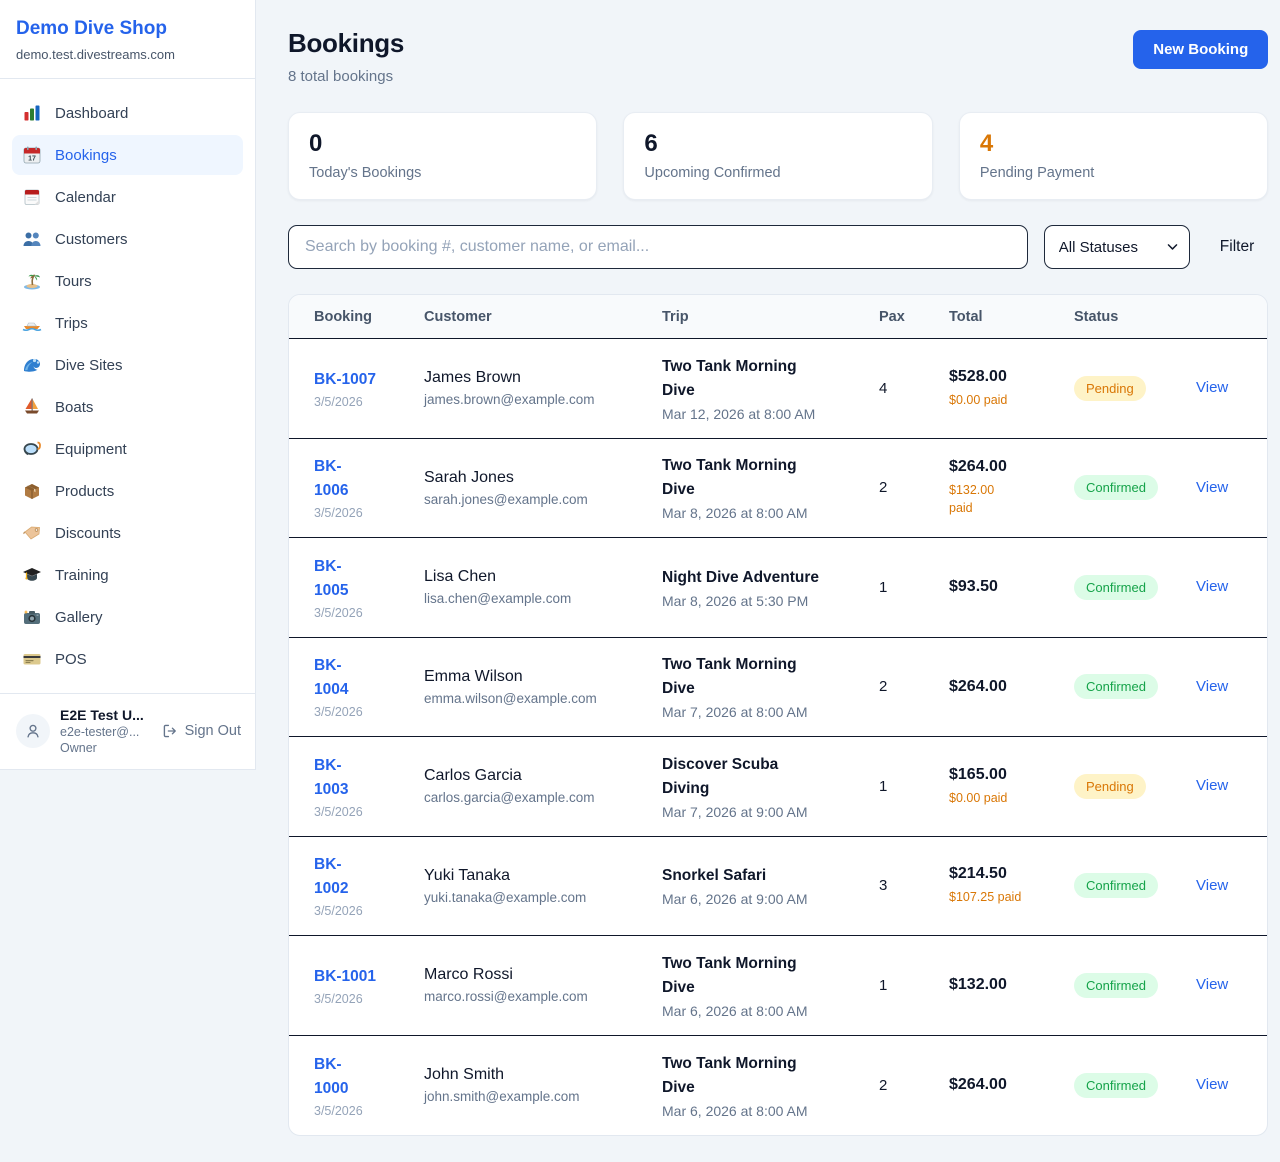  What do you see at coordinates (127, 407) in the screenshot?
I see `sidebar-item-boats: Boats` at bounding box center [127, 407].